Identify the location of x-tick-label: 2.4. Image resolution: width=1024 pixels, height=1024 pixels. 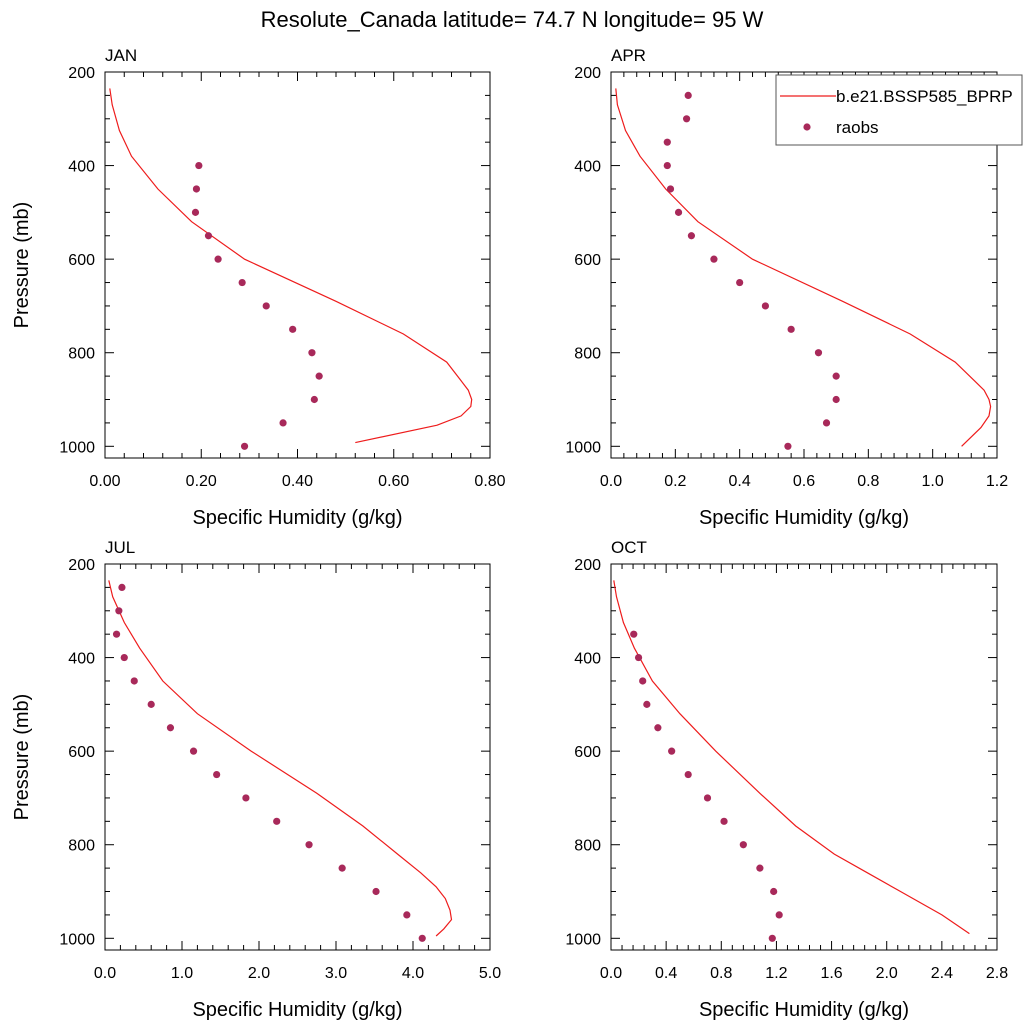
(942, 973).